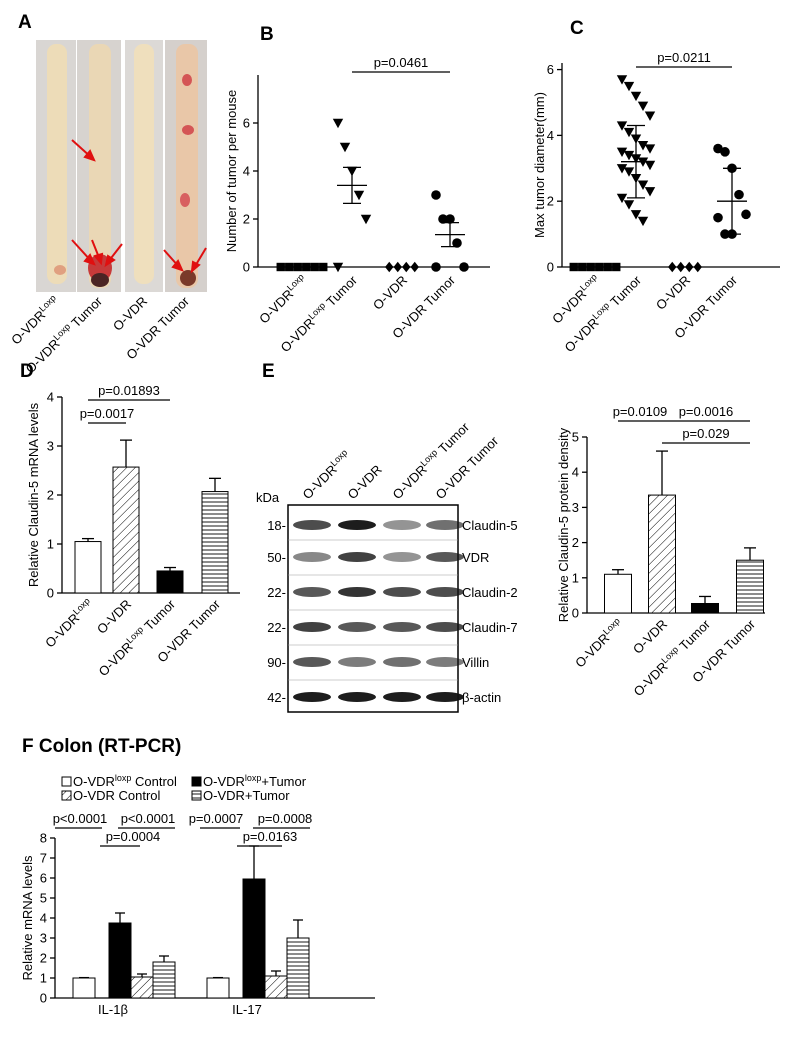  Describe the element at coordinates (25, 22) in the screenshot. I see `panel-letter: A` at that location.